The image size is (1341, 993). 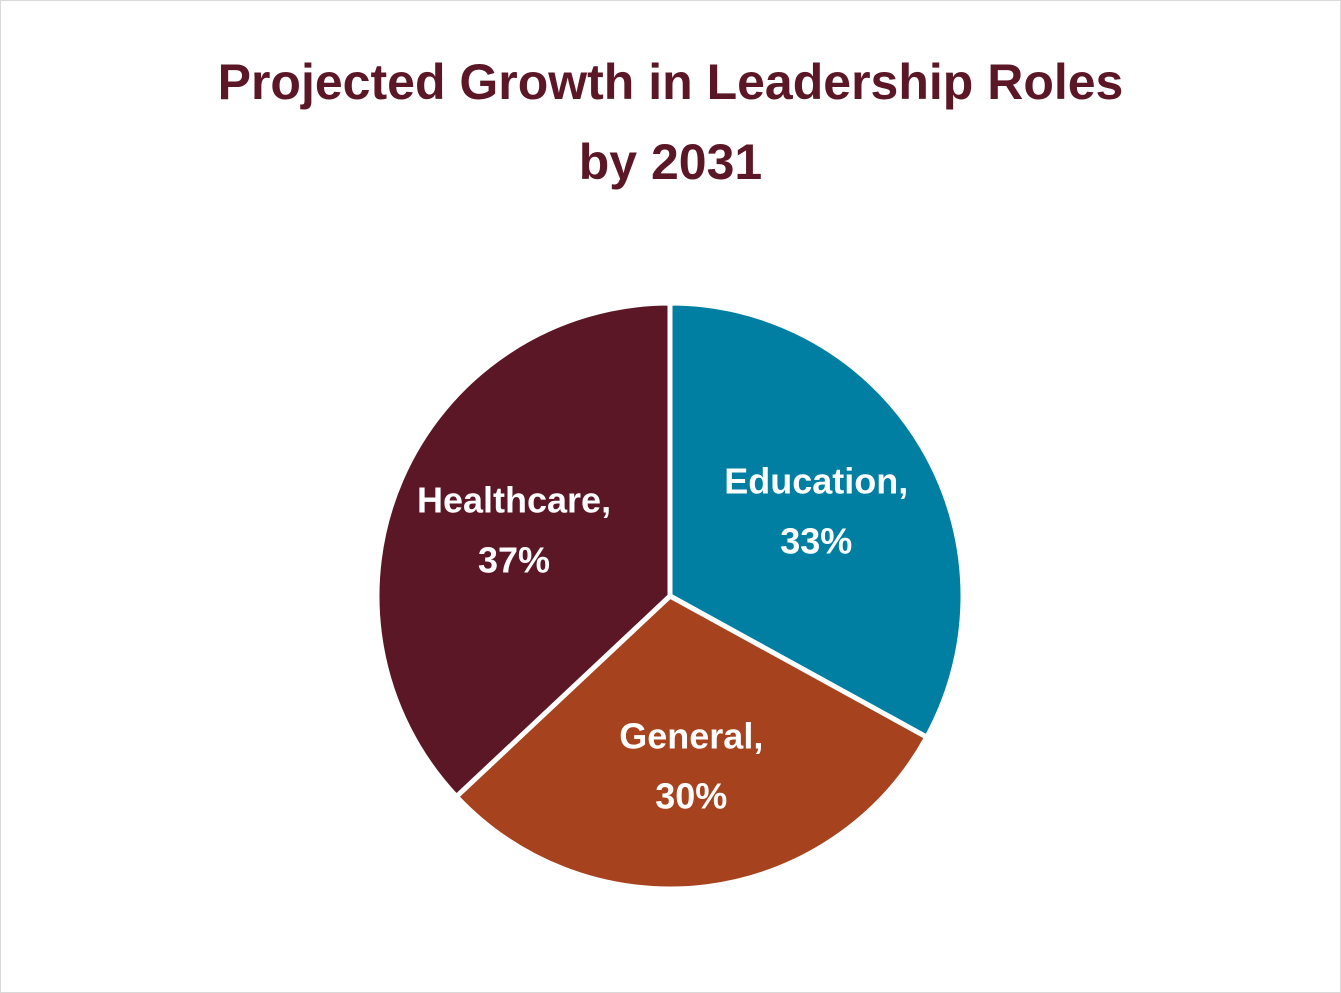 I want to click on pie-slice-general, so click(x=691, y=742).